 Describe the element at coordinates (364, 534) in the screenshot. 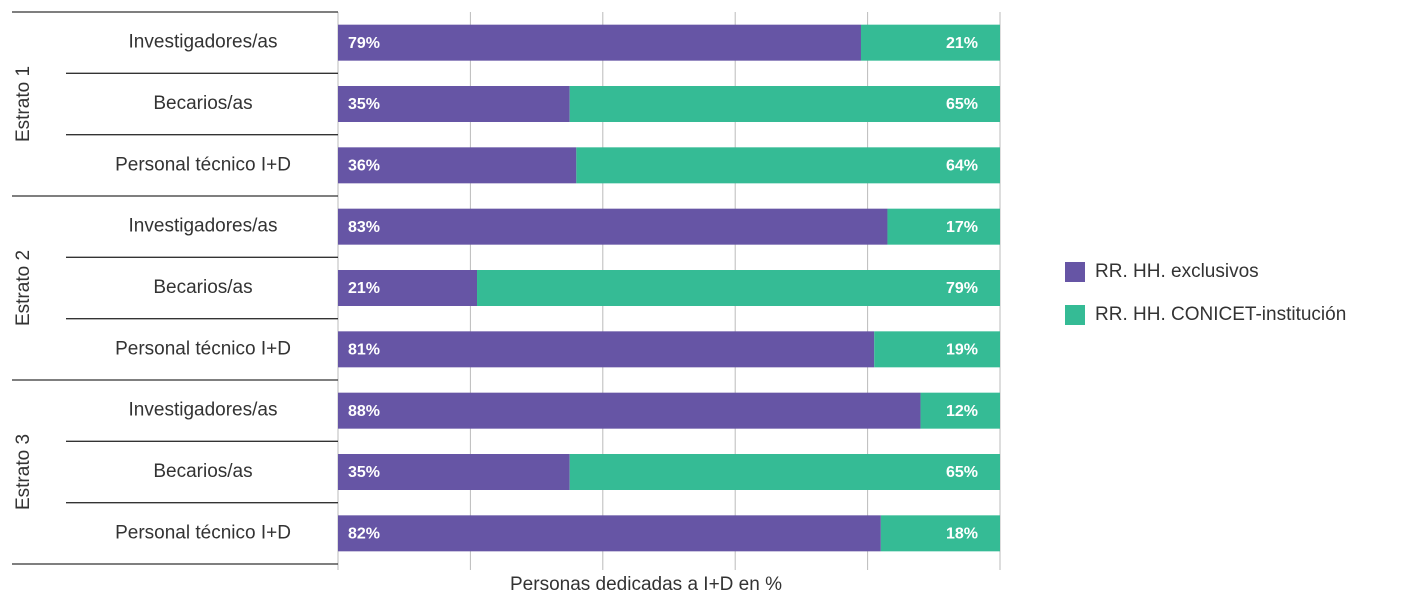

I see `value-label: 82%` at that location.